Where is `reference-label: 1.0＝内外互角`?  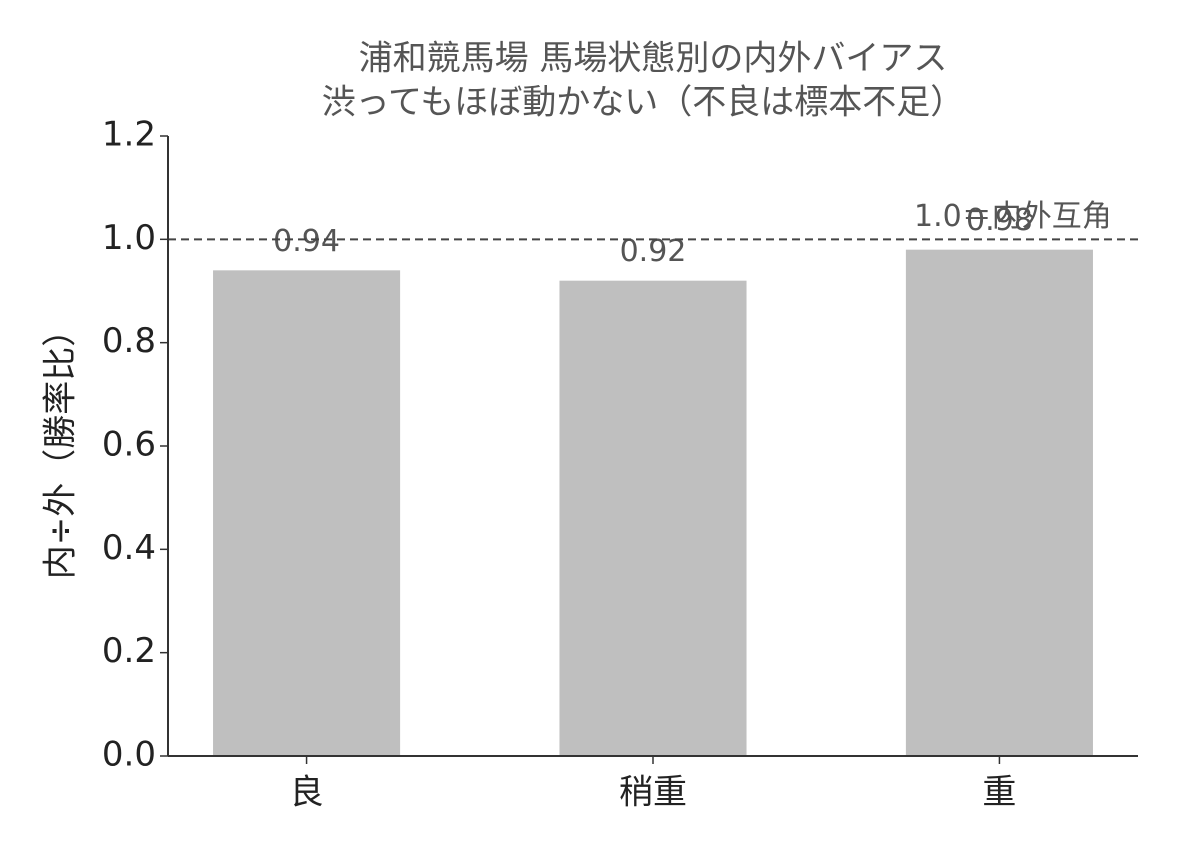
reference-label: 1.0＝内外互角 is located at coordinates (1013, 216).